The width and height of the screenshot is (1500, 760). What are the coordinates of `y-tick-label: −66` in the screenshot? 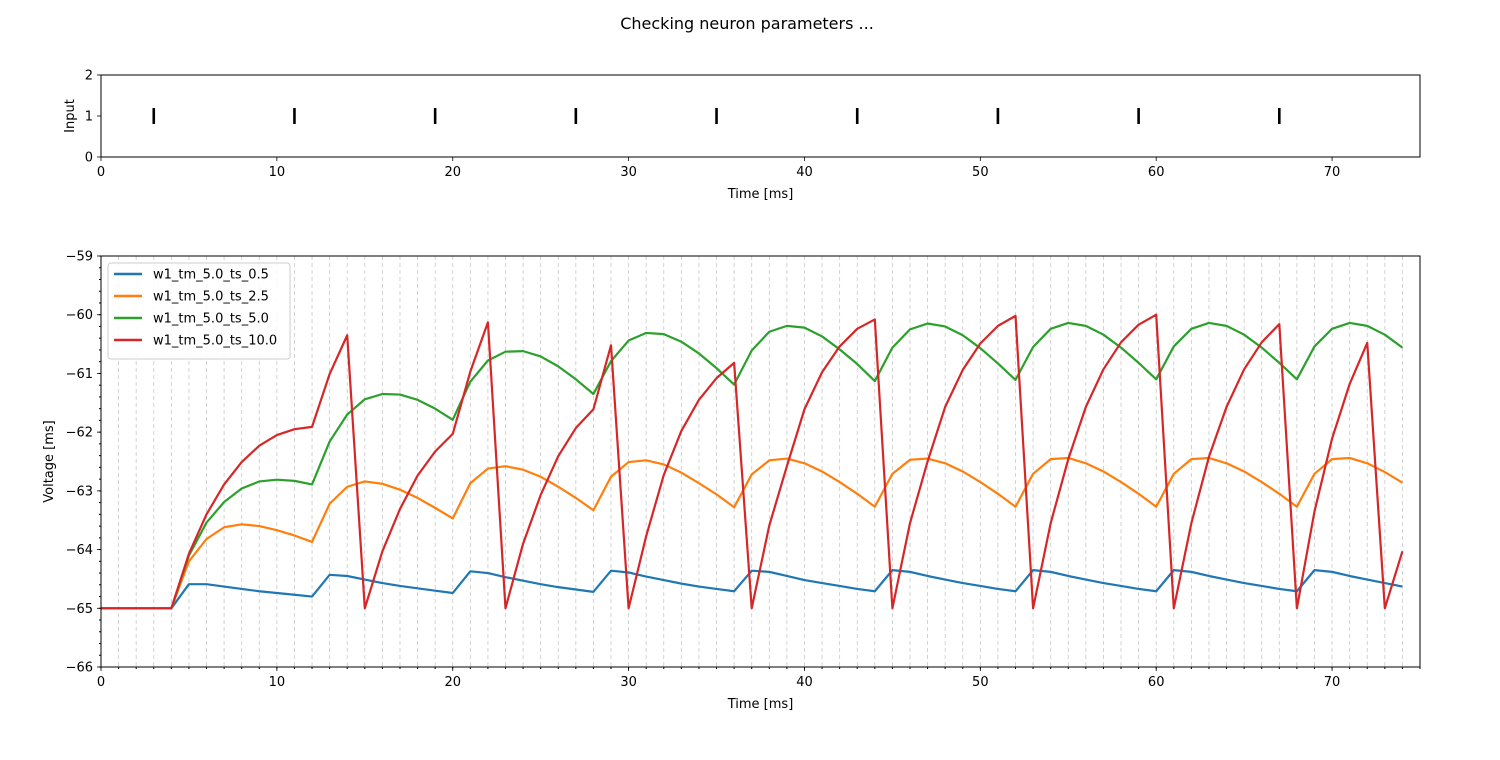 It's located at (79, 668).